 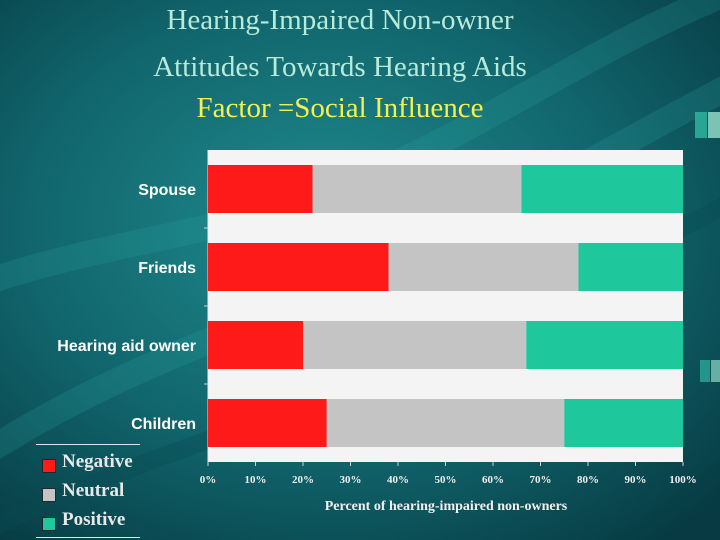 I want to click on x-tick-label: 70%, so click(x=541, y=480).